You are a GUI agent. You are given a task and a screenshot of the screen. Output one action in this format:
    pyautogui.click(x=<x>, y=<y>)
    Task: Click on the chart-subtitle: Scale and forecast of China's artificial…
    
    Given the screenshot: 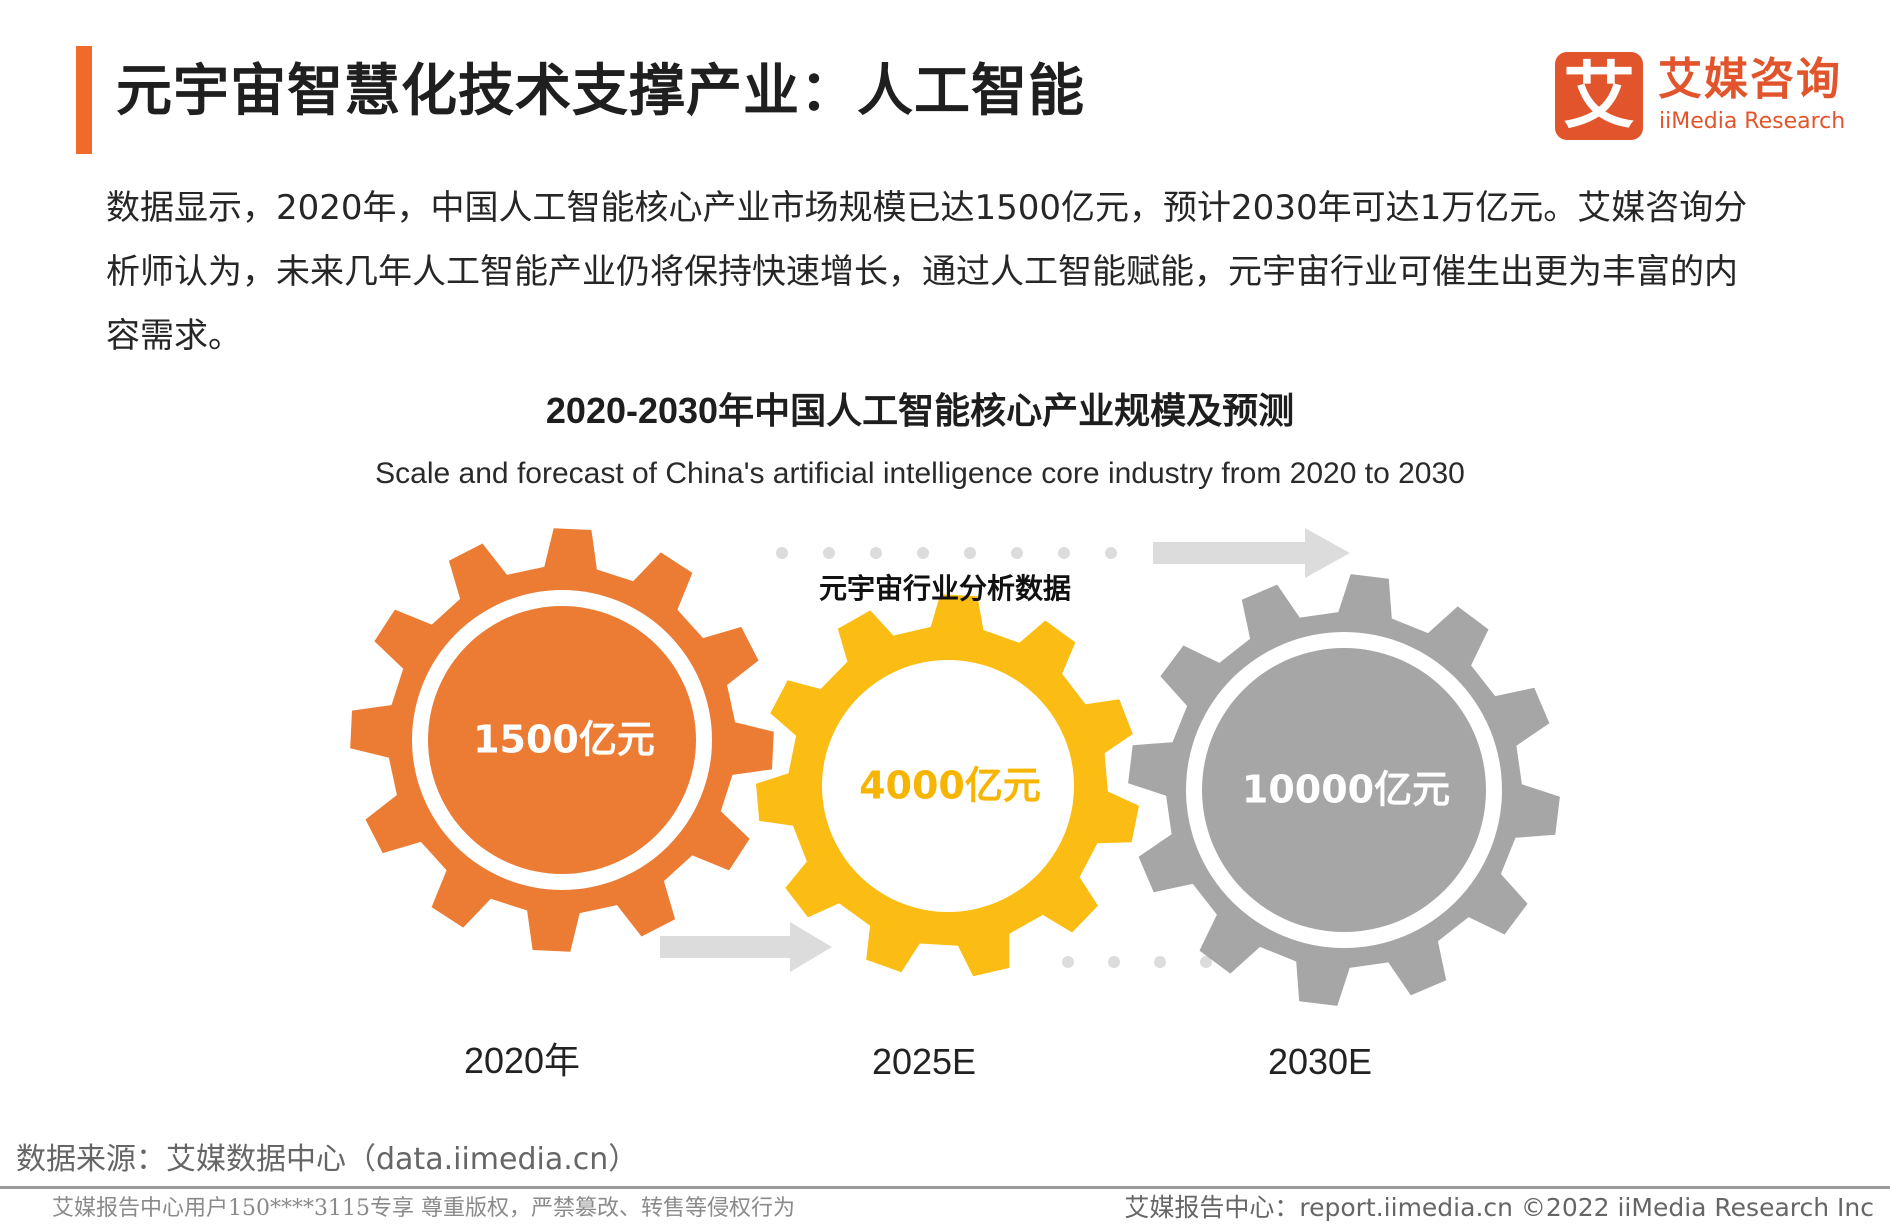 What is the action you would take?
    pyautogui.click(x=920, y=473)
    